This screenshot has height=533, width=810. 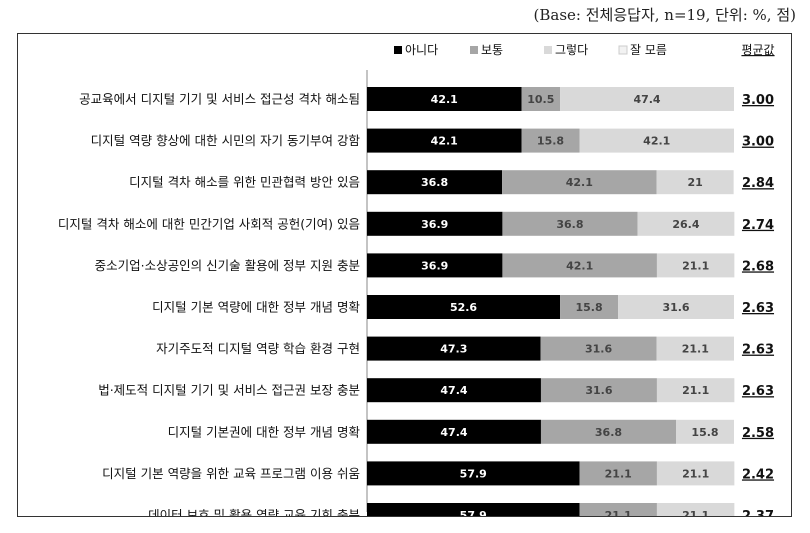 What do you see at coordinates (664, 15) in the screenshot?
I see `base-note: (Base: 전체응답자, n=19, 단위: %, 점)` at bounding box center [664, 15].